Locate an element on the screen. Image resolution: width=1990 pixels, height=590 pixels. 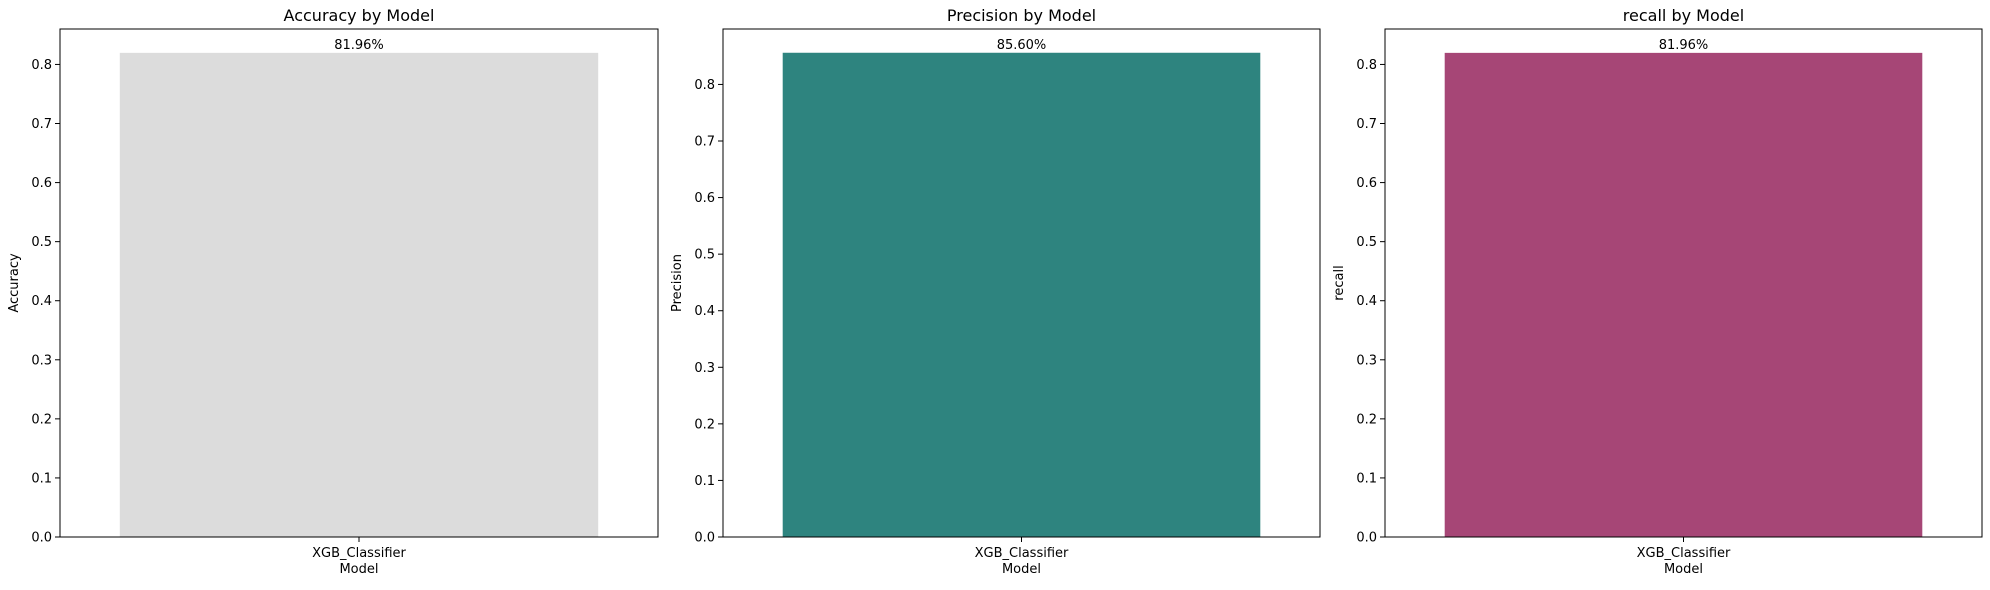
data-label: 85.60% is located at coordinates (1022, 45).